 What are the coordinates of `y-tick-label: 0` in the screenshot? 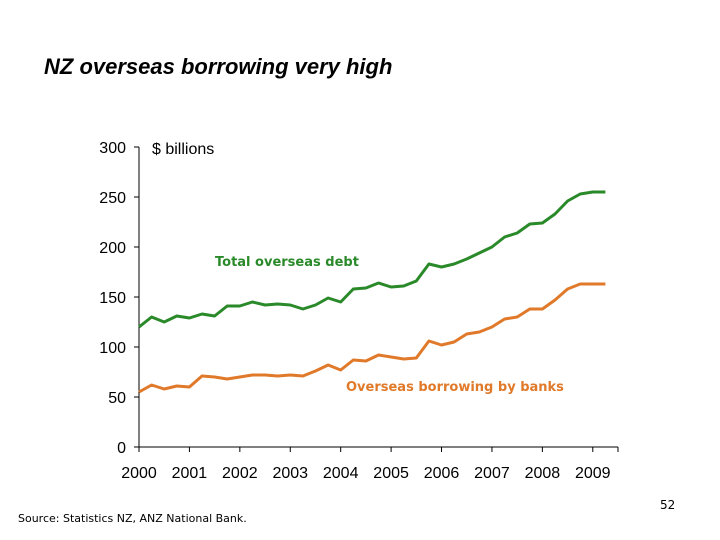 It's located at (121, 448).